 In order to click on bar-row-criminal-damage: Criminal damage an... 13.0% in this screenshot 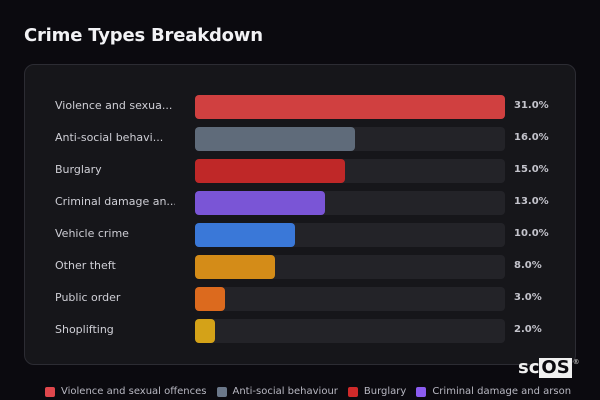, I will do `click(300, 203)`.